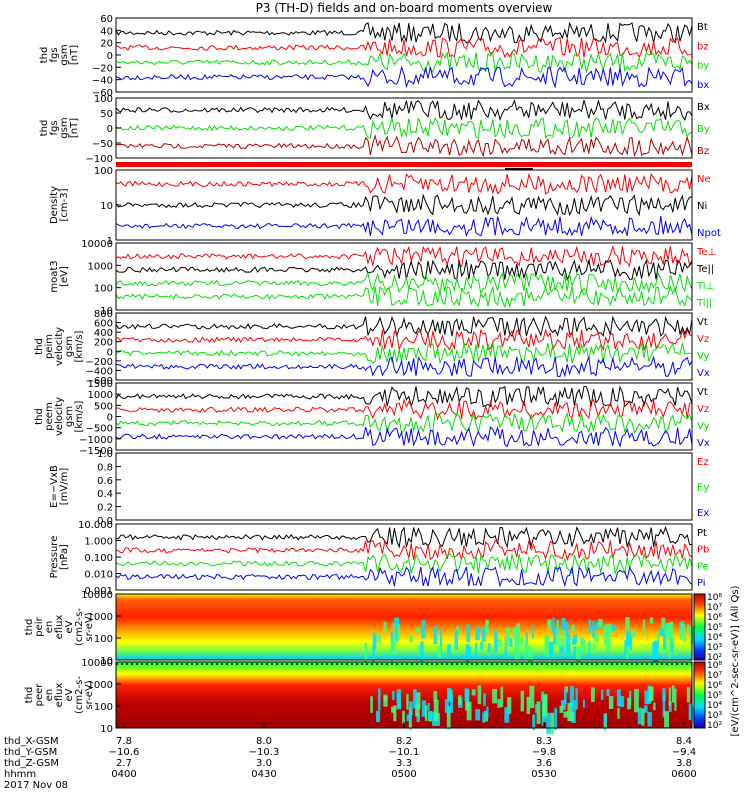 This screenshot has width=750, height=805. What do you see at coordinates (103, 324) in the screenshot?
I see `y-tick-label: 600` at bounding box center [103, 324].